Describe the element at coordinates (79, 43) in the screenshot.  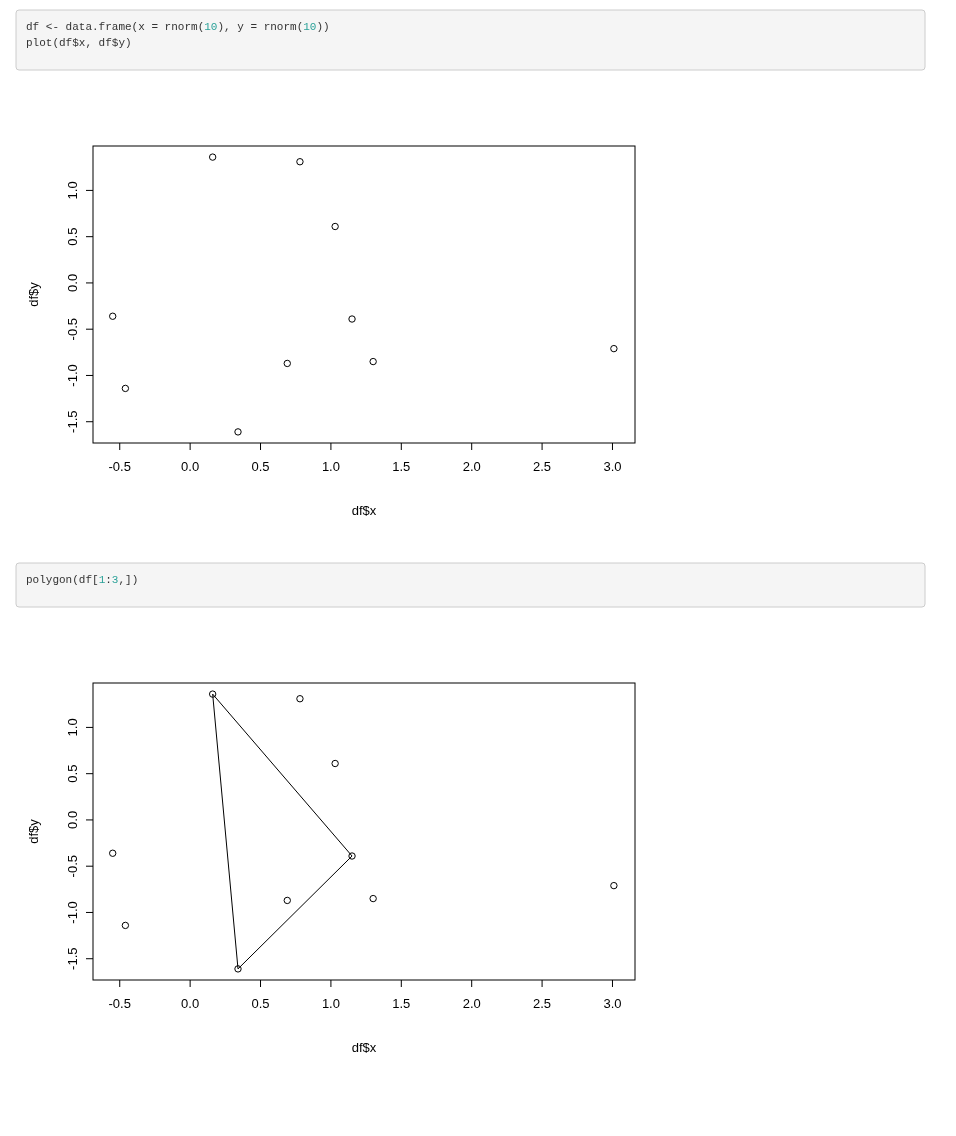
I see `text: plot(df$x, df$y)` at that location.